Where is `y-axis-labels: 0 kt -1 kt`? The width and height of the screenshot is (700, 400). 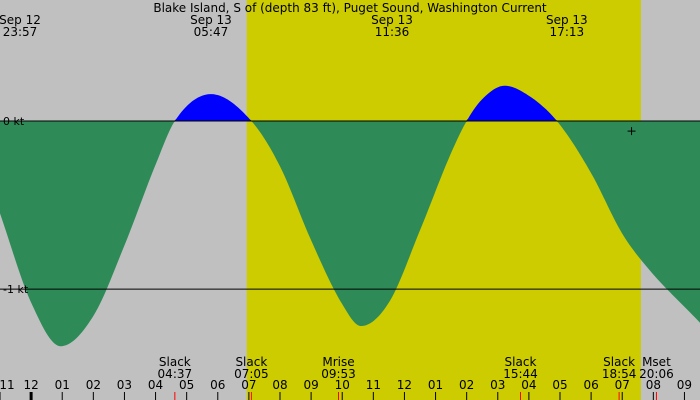
y-axis-labels: 0 kt -1 kt is located at coordinates (16, 205).